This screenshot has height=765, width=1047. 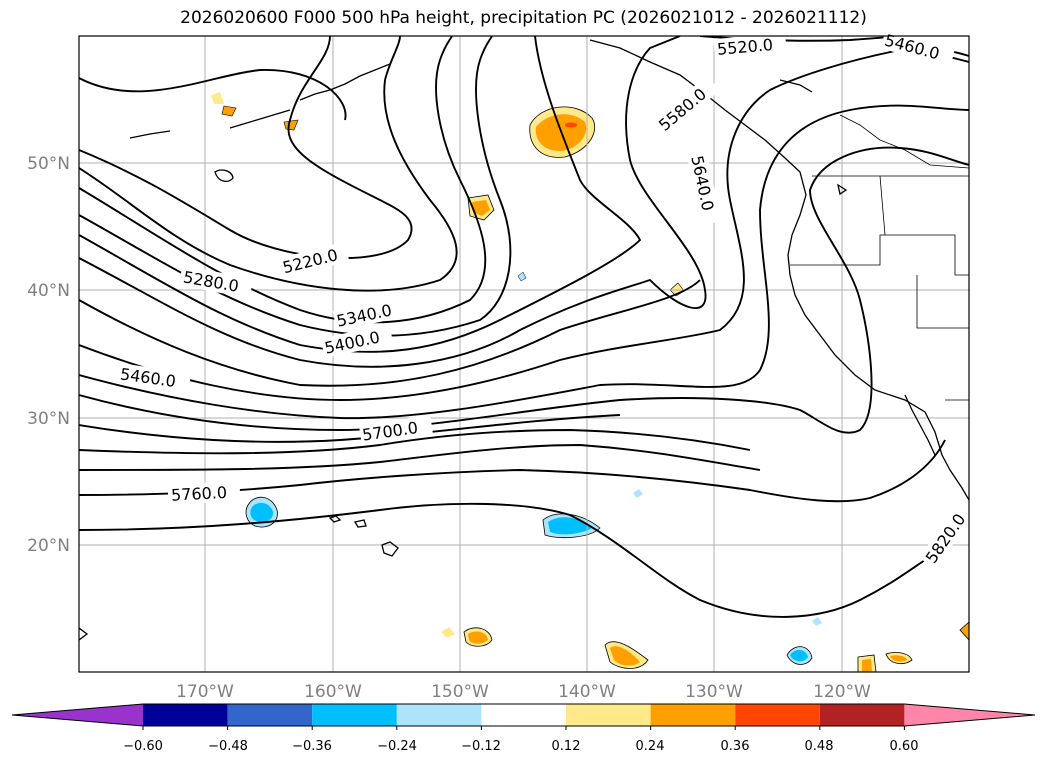 I want to click on lon-label: 160°W, so click(x=333, y=692).